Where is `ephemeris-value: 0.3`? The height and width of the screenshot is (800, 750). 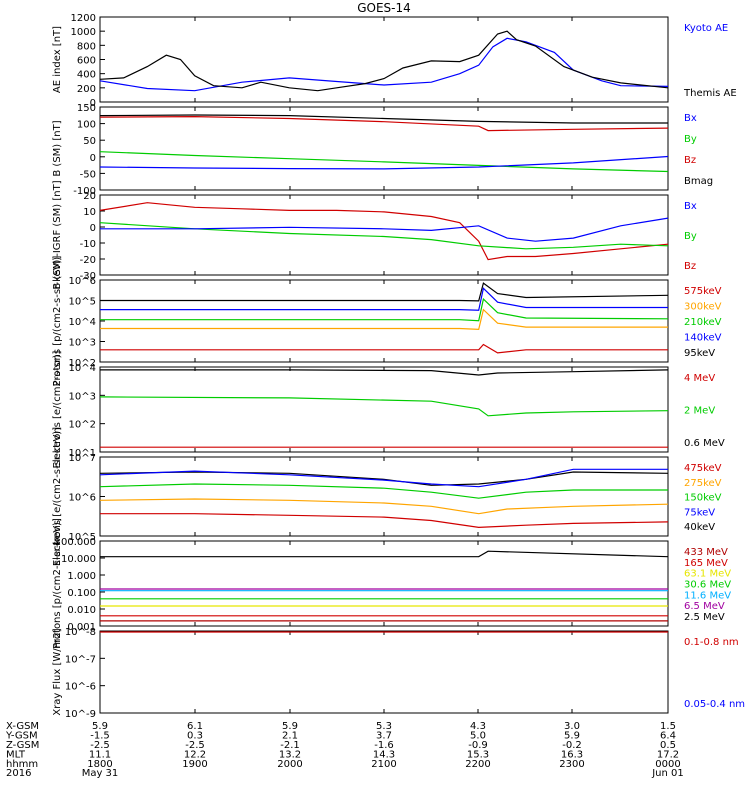
ephemeris-value: 0.3 is located at coordinates (195, 736).